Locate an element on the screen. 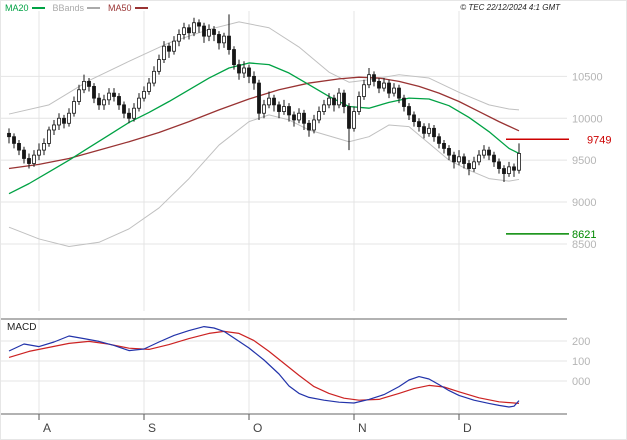 Image resolution: width=627 pixels, height=440 pixels. price-tick-label: 9000 is located at coordinates (584, 203).